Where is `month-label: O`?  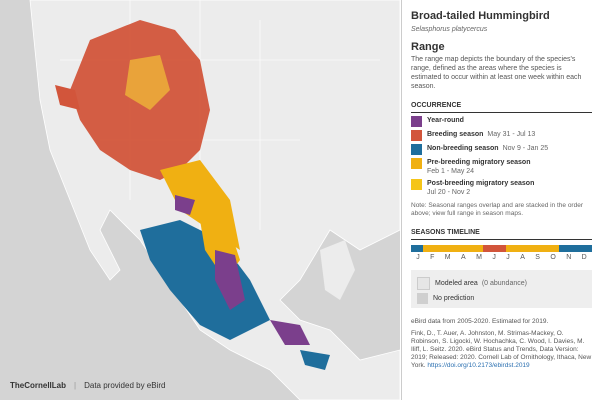
month-label: O is located at coordinates (553, 257).